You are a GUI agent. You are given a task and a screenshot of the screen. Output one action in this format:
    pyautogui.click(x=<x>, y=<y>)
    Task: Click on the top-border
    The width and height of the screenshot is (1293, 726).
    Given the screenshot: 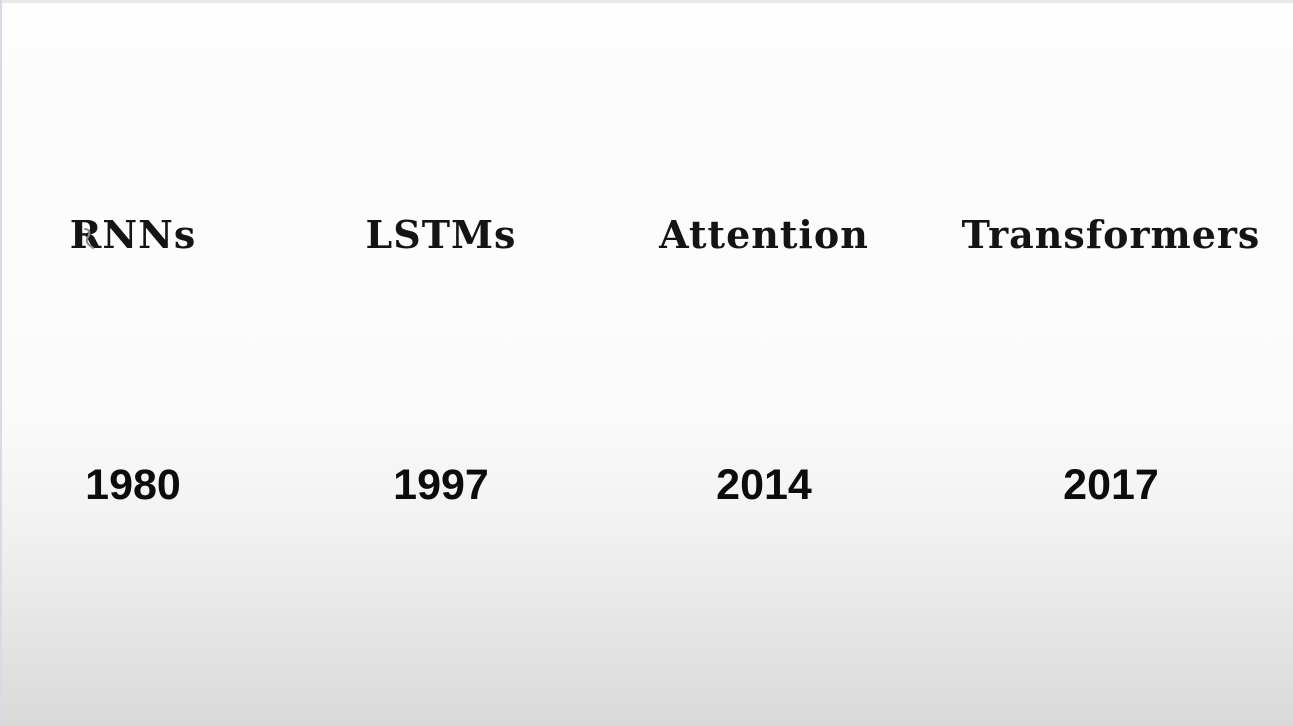 What is the action you would take?
    pyautogui.click(x=646, y=1)
    